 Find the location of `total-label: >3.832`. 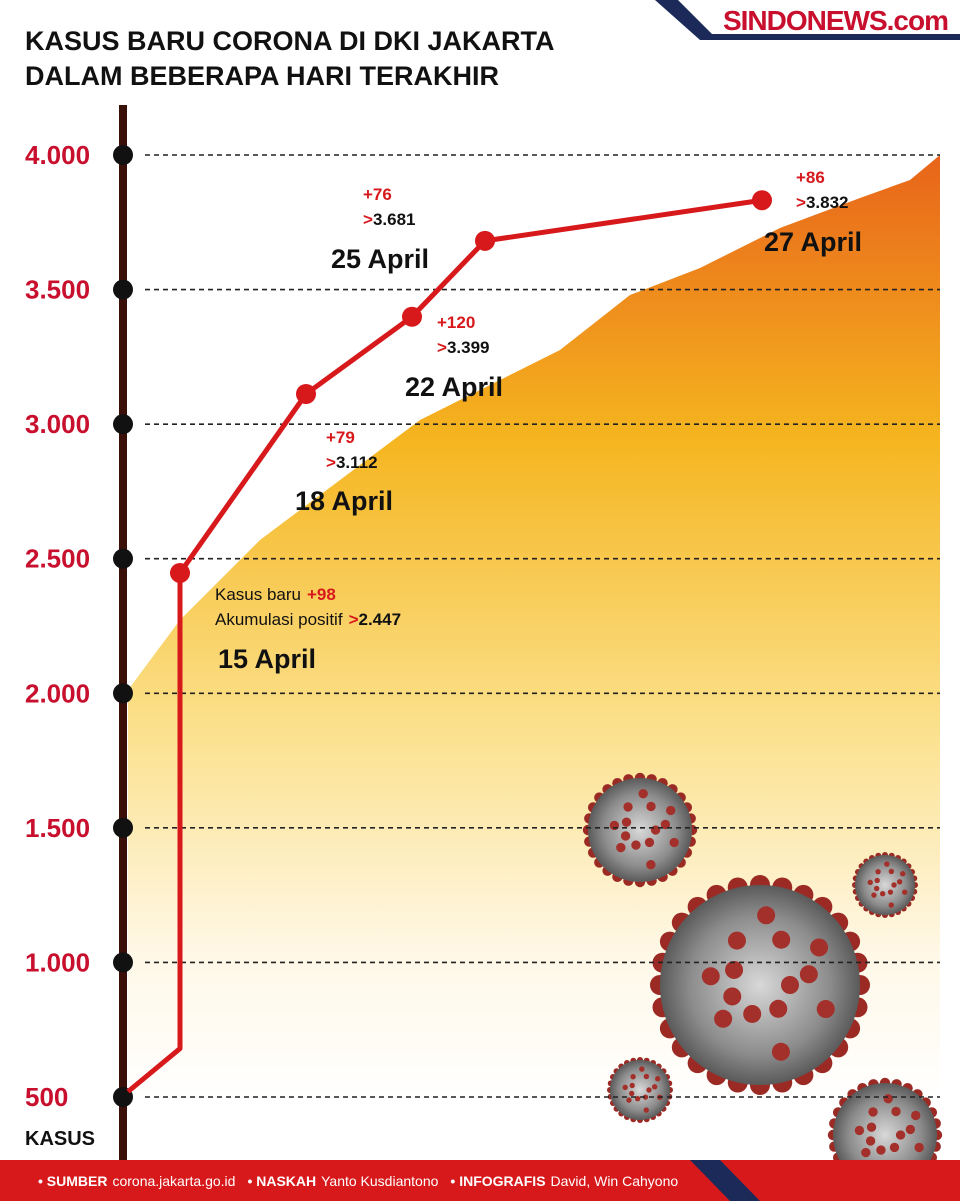

total-label: >3.832 is located at coordinates (822, 202).